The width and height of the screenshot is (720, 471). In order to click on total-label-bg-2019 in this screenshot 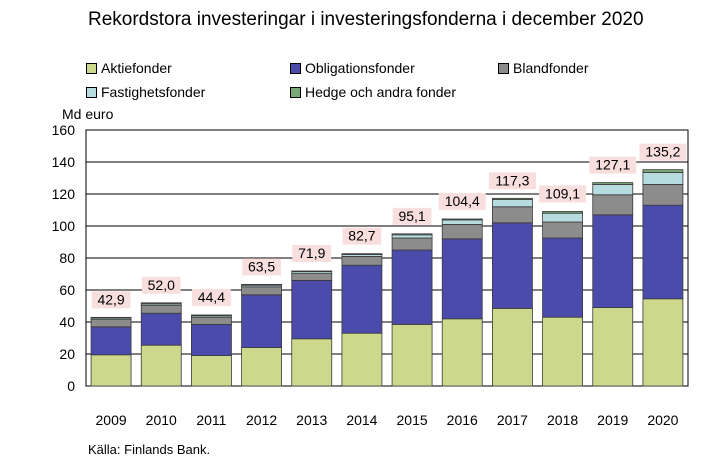, I will do `click(613, 165)`.